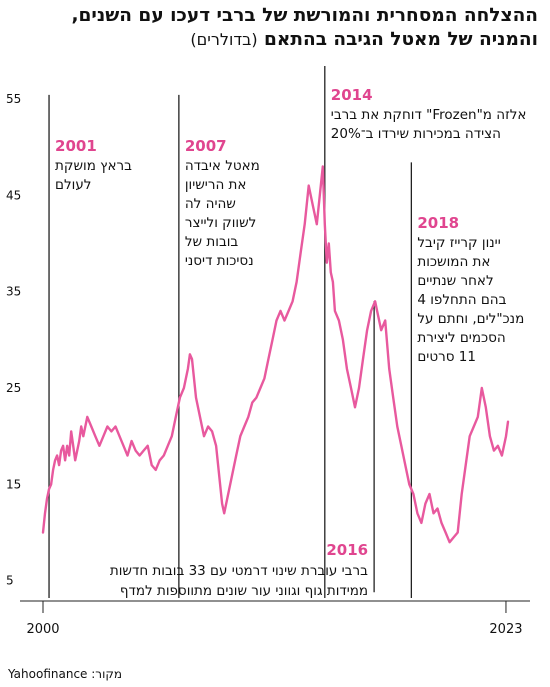  I want to click on annotation-text-2007: לשווק ולייצר, so click(220, 223).